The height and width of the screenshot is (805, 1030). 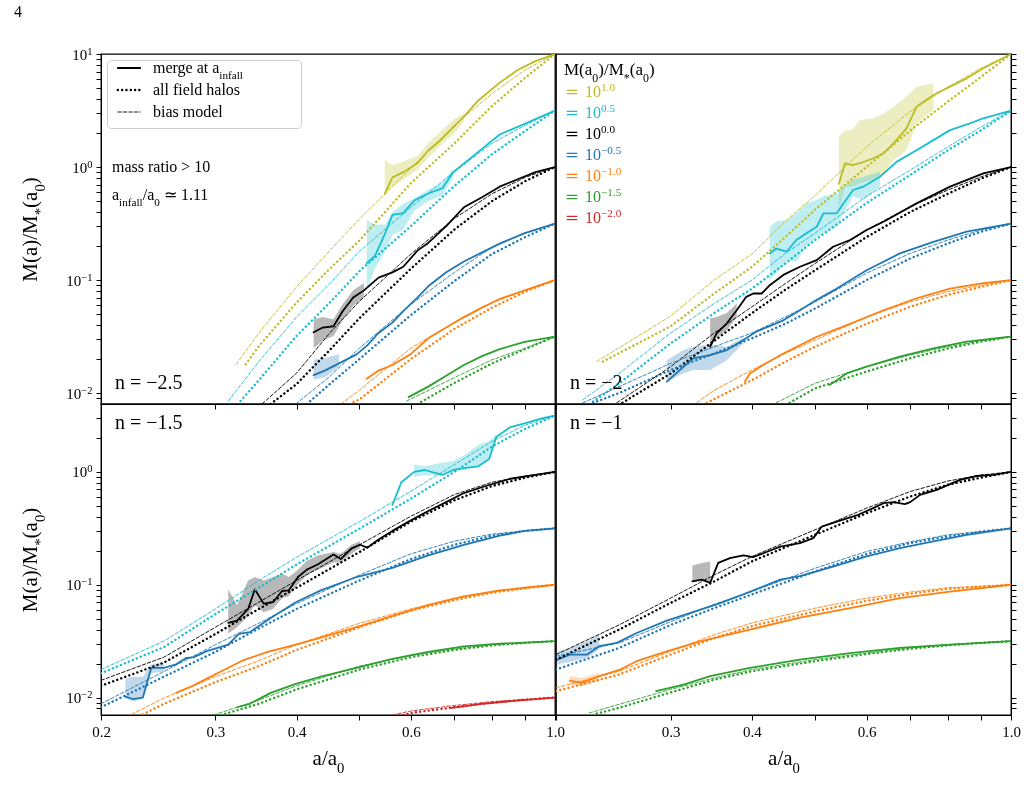 What do you see at coordinates (596, 422) in the screenshot?
I see `annotation: n = −1` at bounding box center [596, 422].